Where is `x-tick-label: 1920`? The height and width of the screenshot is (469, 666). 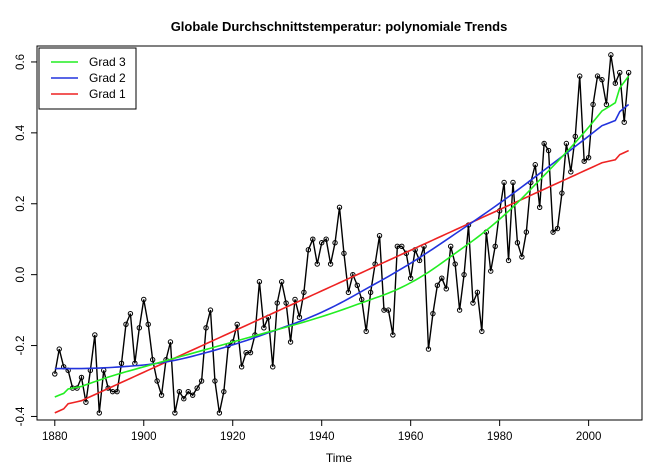
x-tick-label: 1920 is located at coordinates (233, 437).